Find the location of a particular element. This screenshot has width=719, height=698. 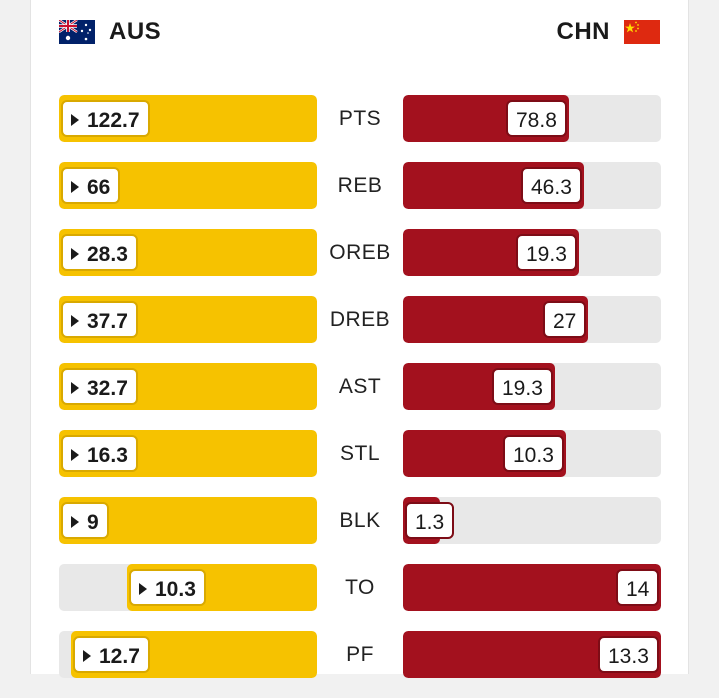

stat-row-oreb: 28.3 OREB 19.3 is located at coordinates (359, 252).